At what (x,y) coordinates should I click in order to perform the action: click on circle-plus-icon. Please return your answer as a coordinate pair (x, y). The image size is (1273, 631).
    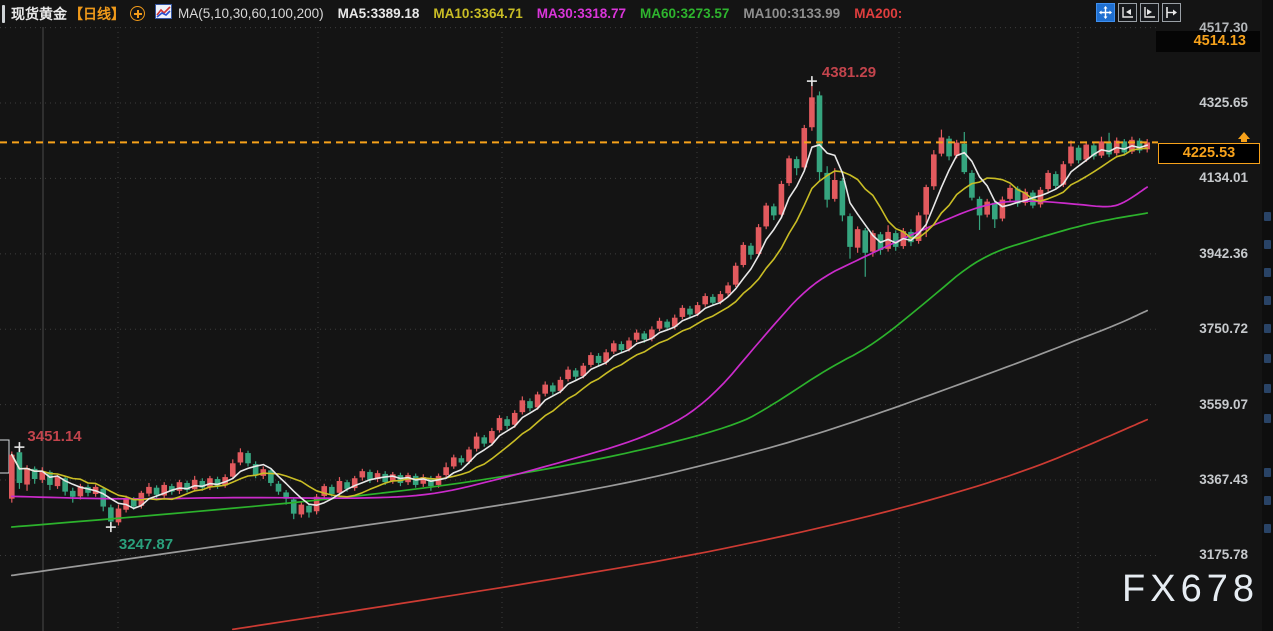
    Looking at the image, I should click on (137, 13).